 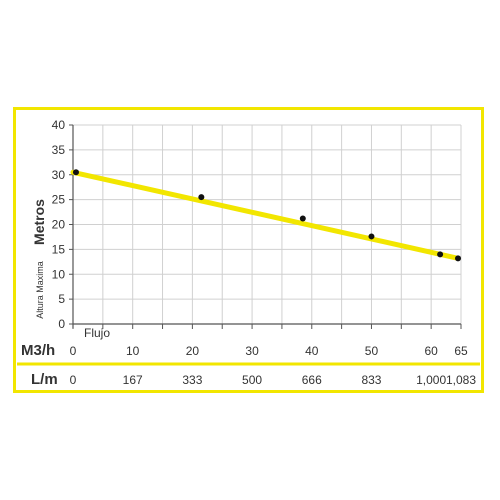 What do you see at coordinates (192, 380) in the screenshot?
I see `lm-tick-label: 333` at bounding box center [192, 380].